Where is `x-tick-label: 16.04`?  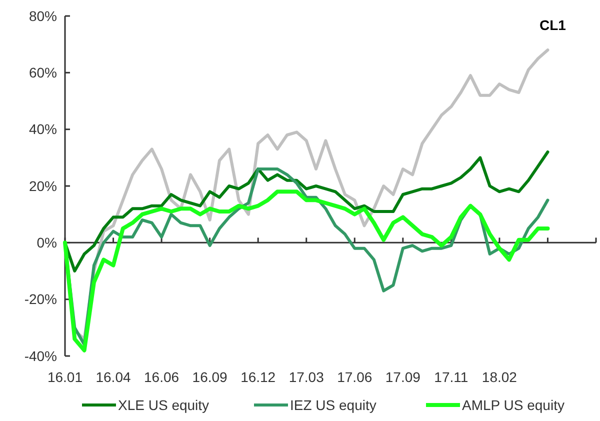 x-tick-label: 16.04 is located at coordinates (113, 377).